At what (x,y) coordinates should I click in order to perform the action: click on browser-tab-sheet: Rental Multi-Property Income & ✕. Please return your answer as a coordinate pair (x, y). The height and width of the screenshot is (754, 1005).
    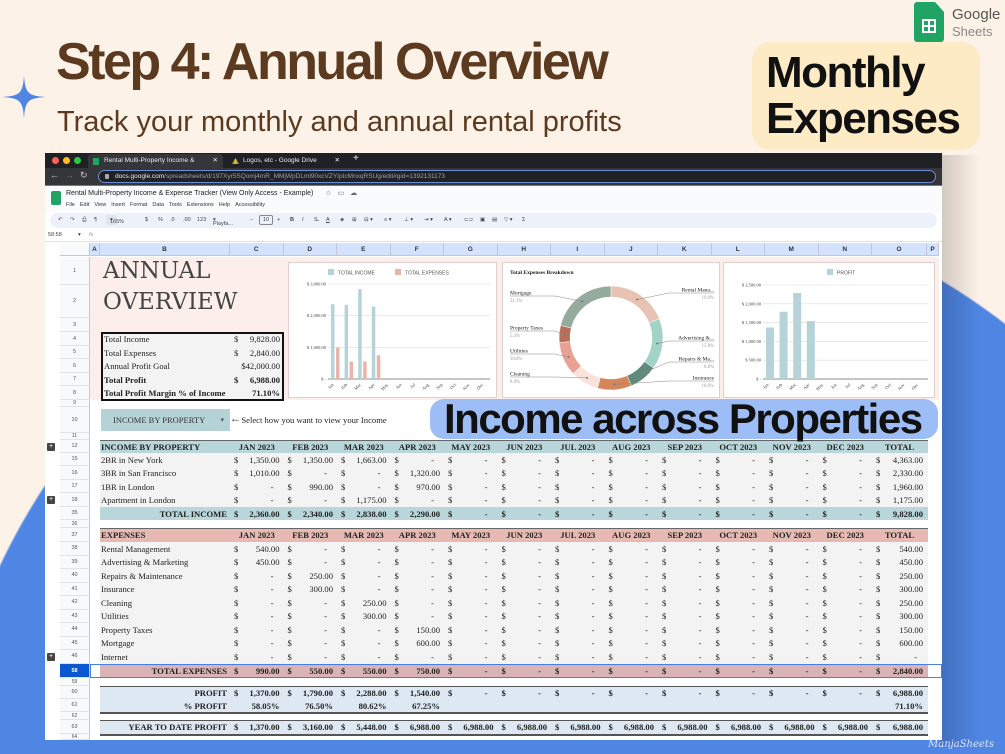
    Looking at the image, I should click on (155, 161).